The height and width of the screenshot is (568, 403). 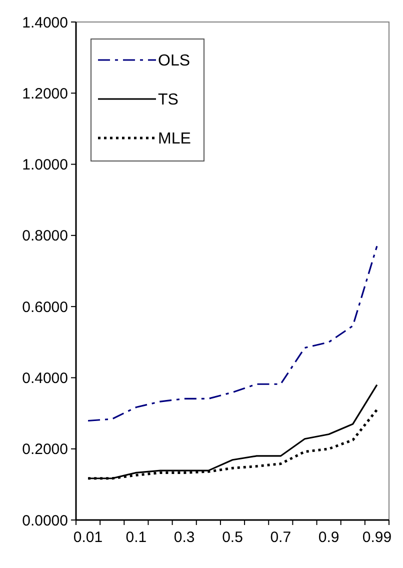 I want to click on y-tick-label: 0.0000, so click(x=45, y=521).